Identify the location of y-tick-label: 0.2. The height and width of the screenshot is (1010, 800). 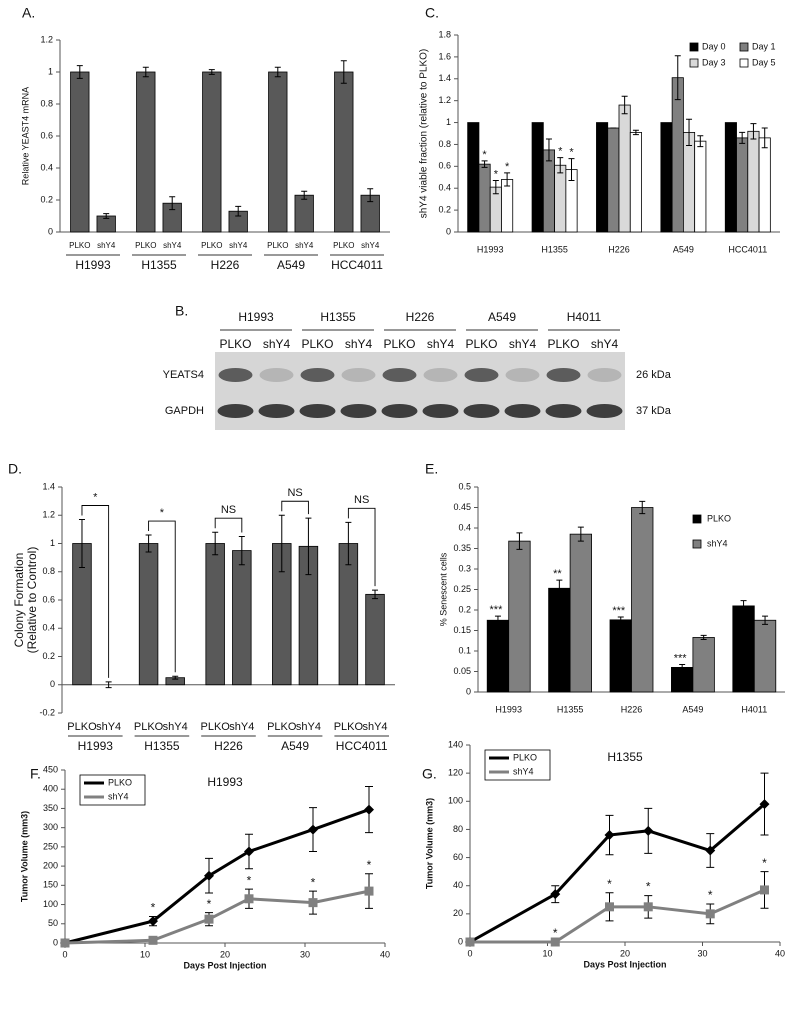
(48, 656).